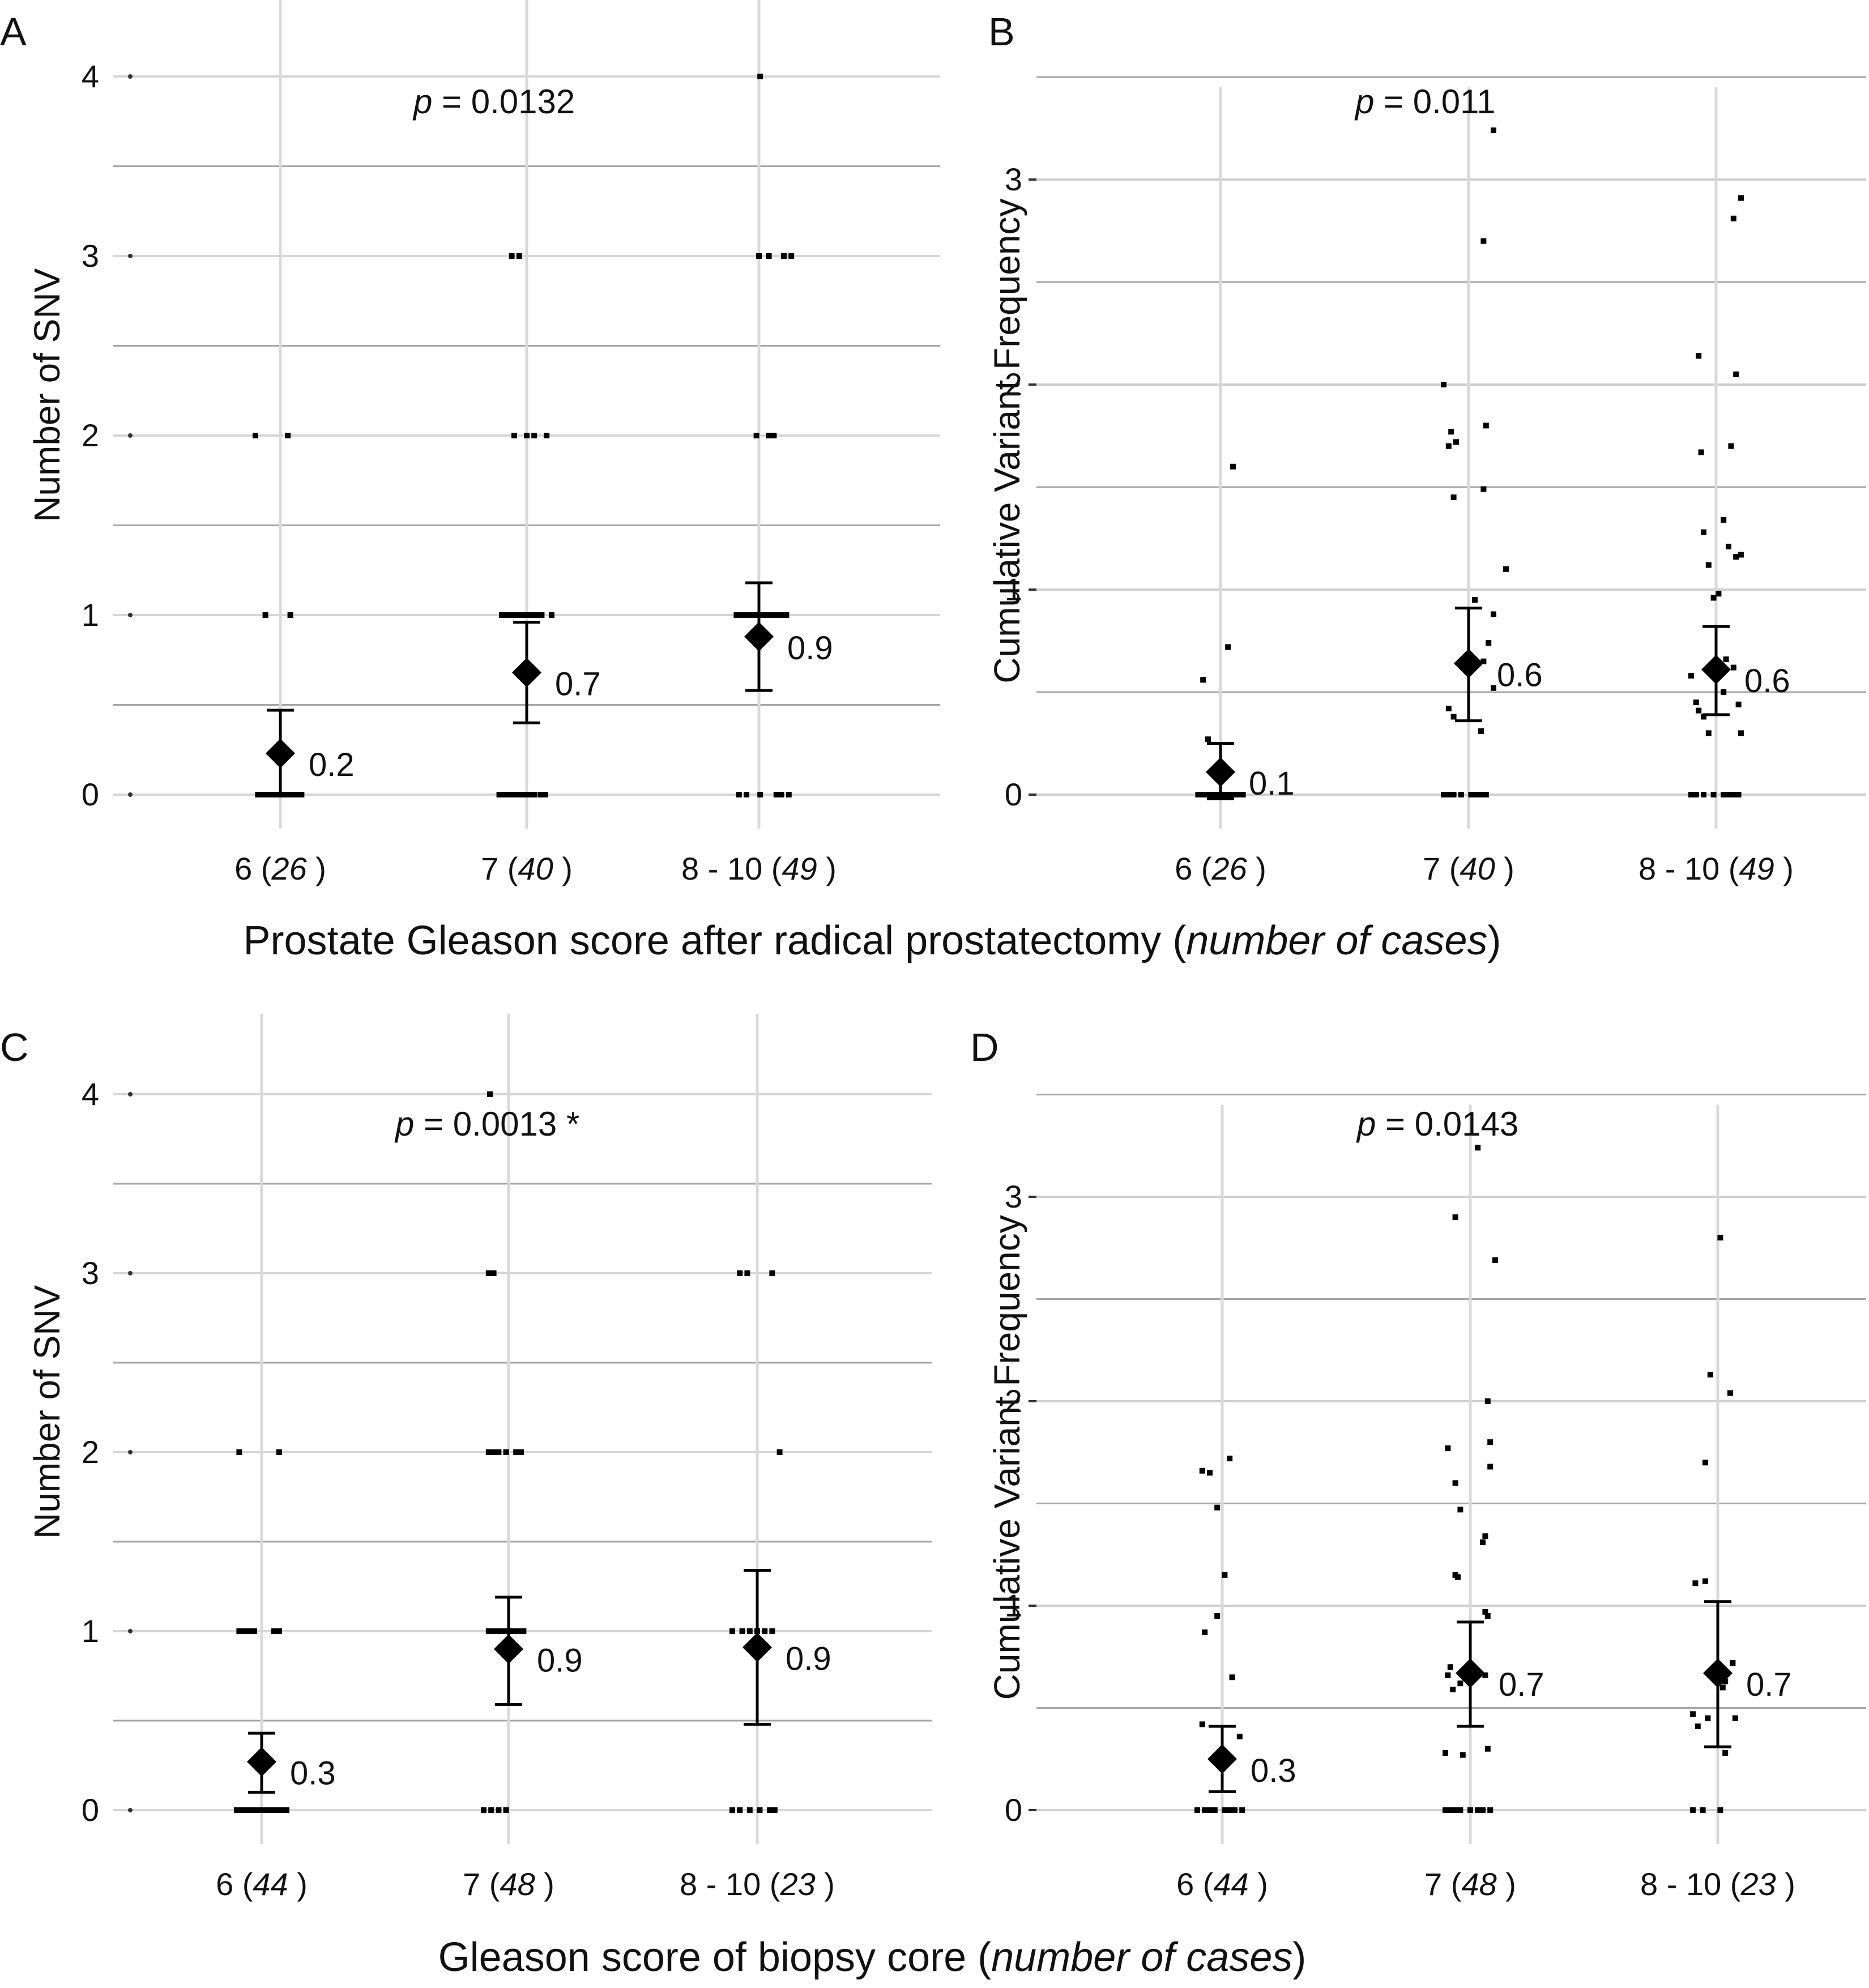  I want to click on x-tick-label: 6 (26 ), so click(280, 868).